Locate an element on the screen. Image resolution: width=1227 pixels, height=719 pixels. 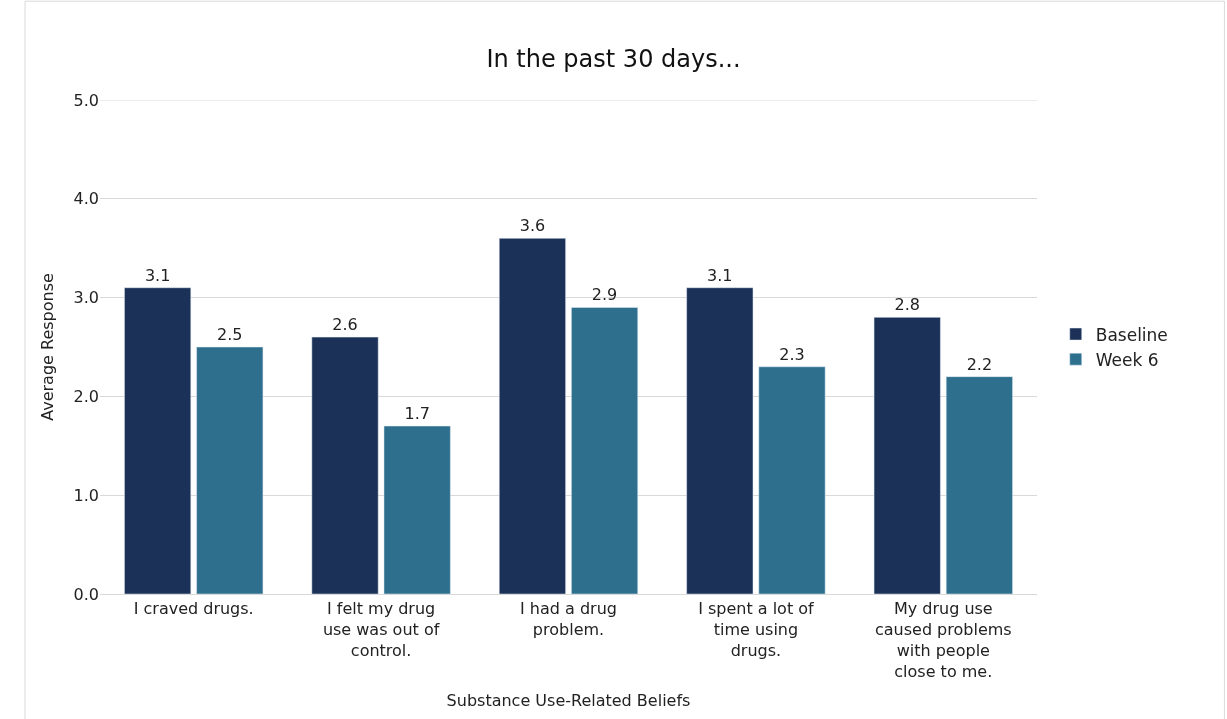
data-label: 2.8 is located at coordinates (907, 305).